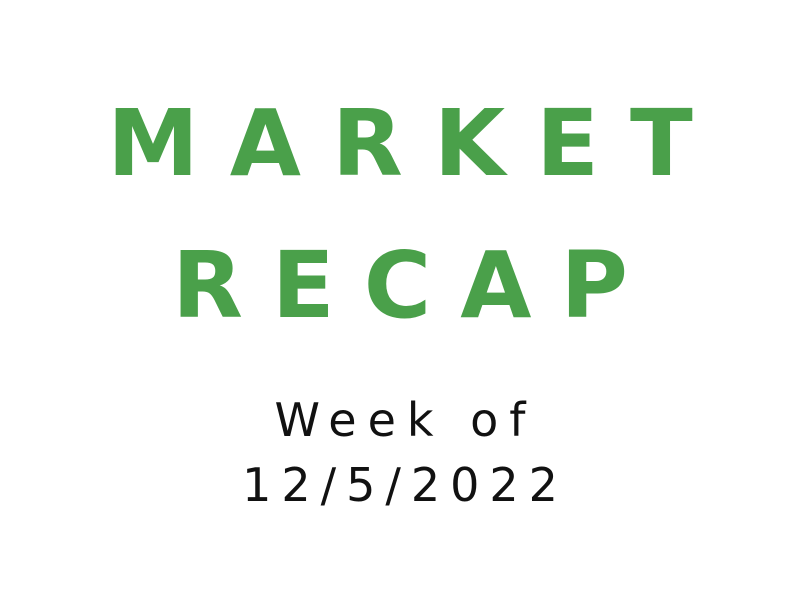  I want to click on title-market: MARKET, so click(415, 143).